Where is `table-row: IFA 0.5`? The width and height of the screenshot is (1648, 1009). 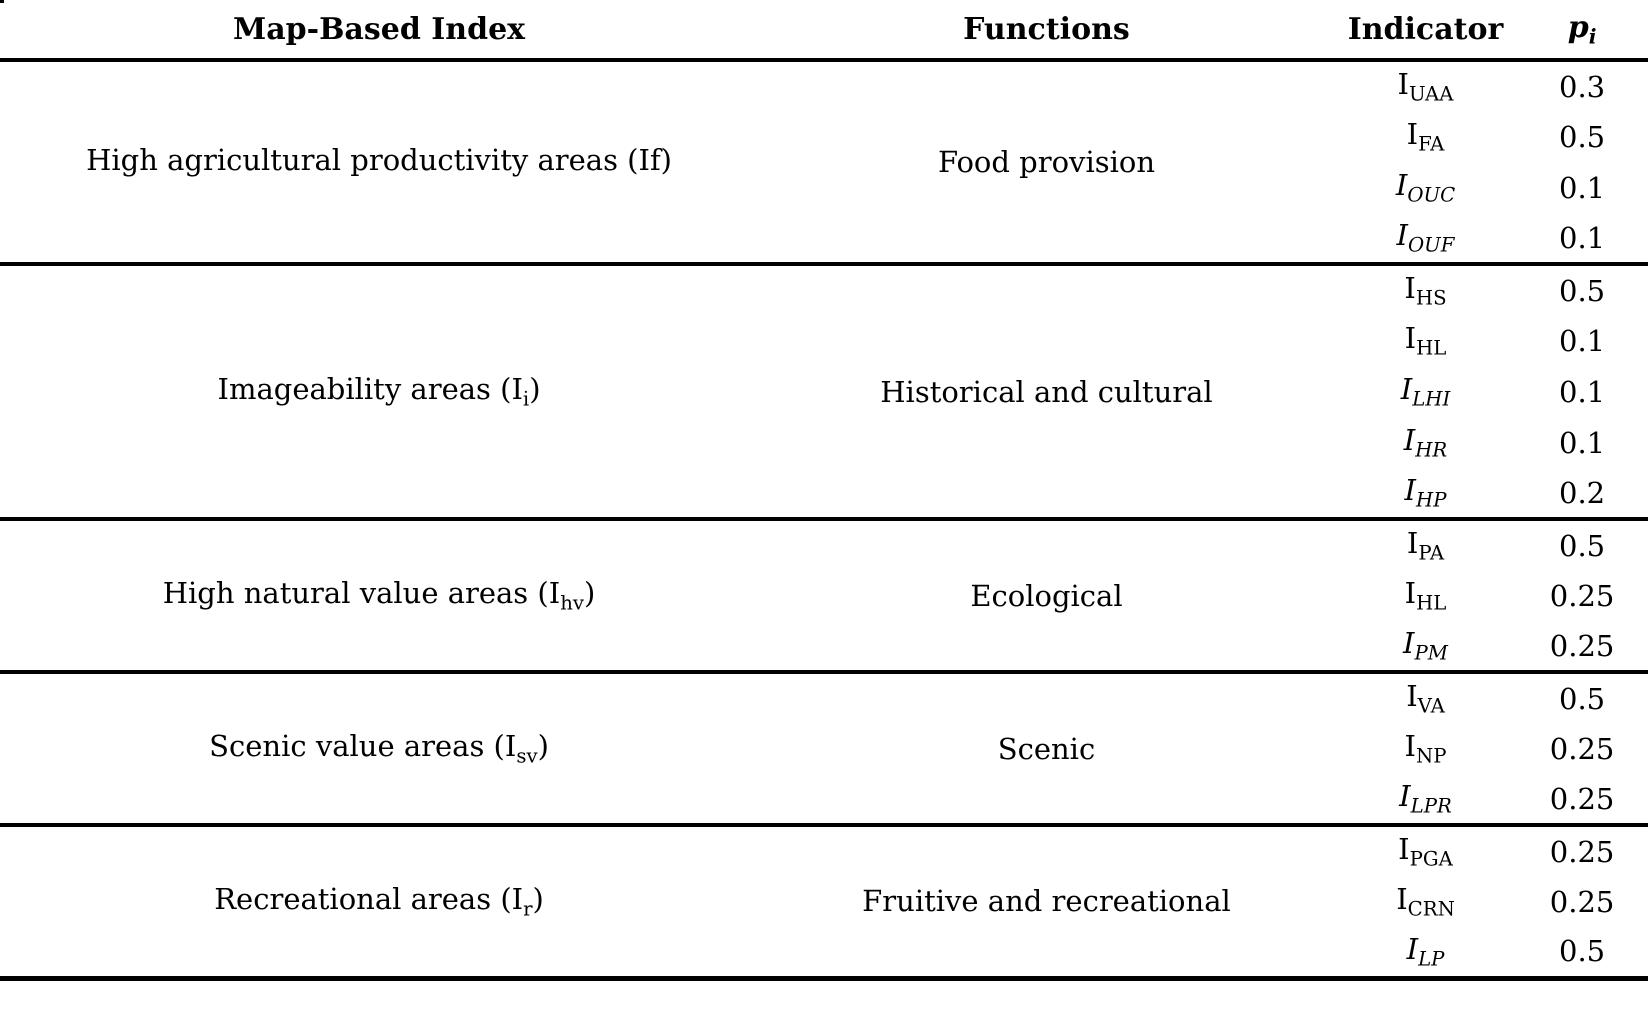
table-row: IFA 0.5 is located at coordinates (824, 136).